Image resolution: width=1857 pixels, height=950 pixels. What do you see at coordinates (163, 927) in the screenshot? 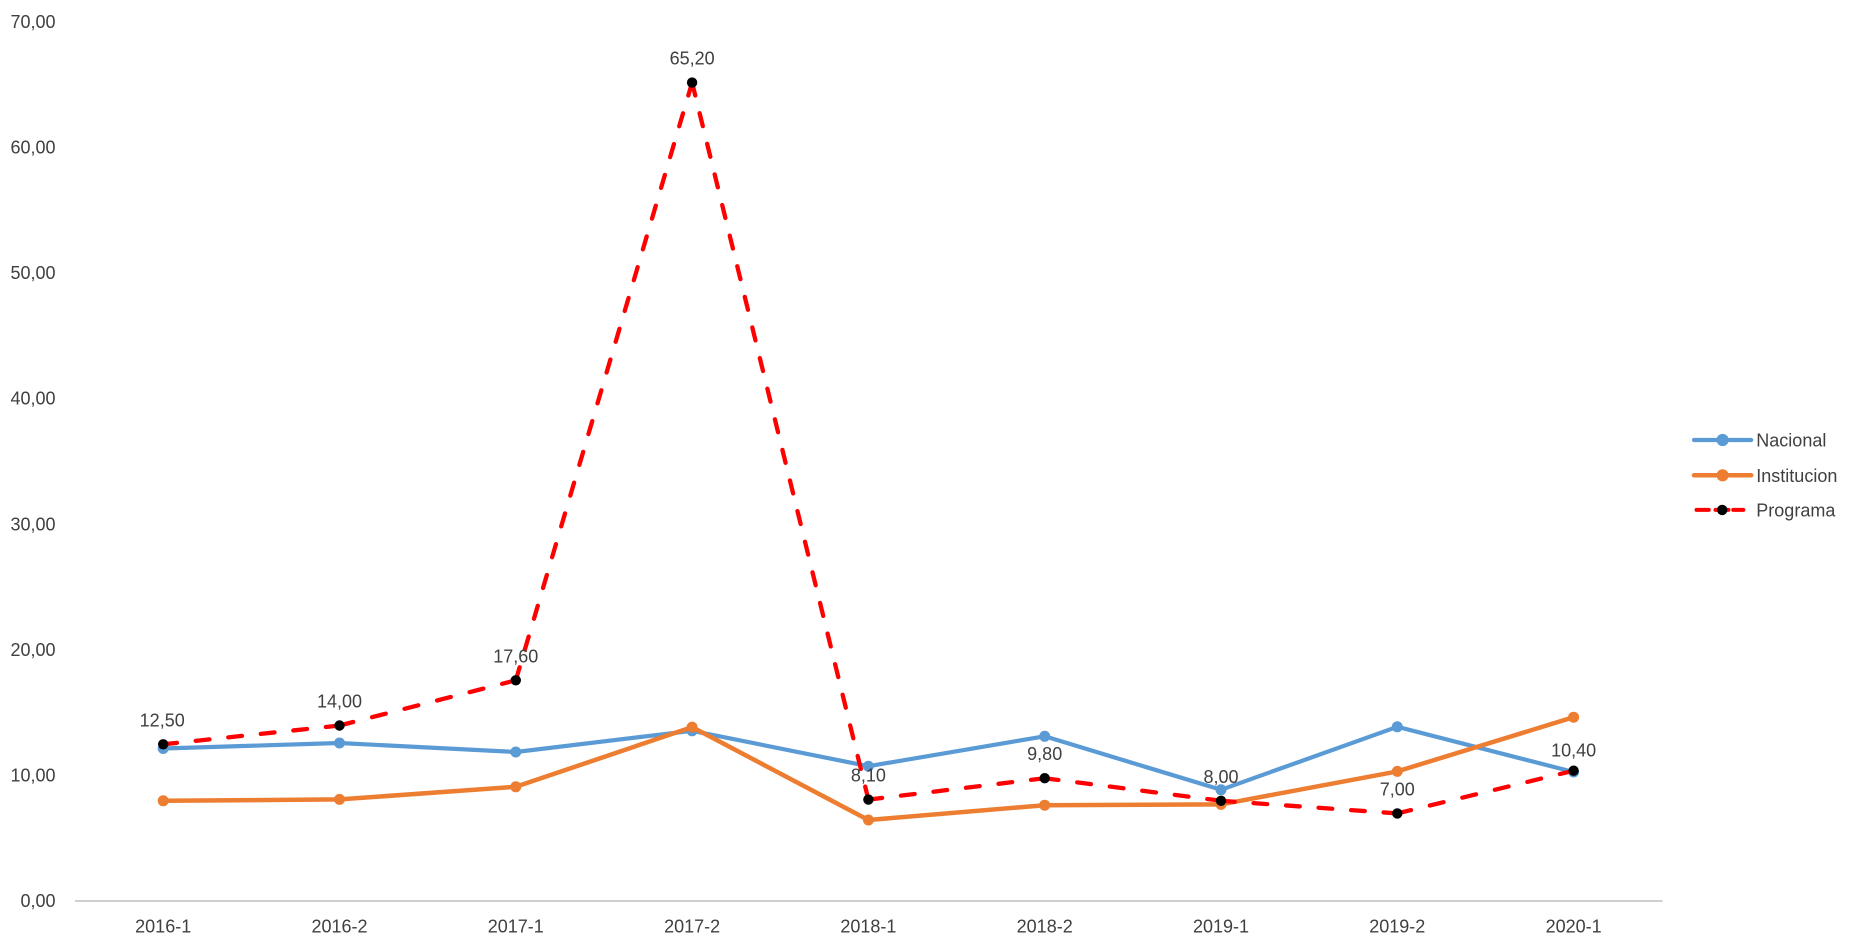
I see `svg-text: 2016-1` at bounding box center [163, 927].